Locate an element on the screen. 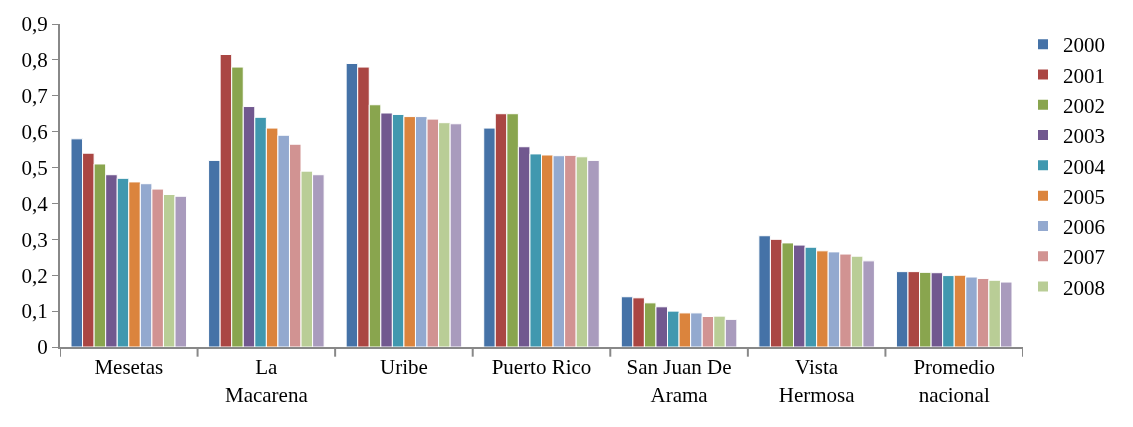 This screenshot has height=427, width=1133. y-tick-label: 0,2 is located at coordinates (34, 275).